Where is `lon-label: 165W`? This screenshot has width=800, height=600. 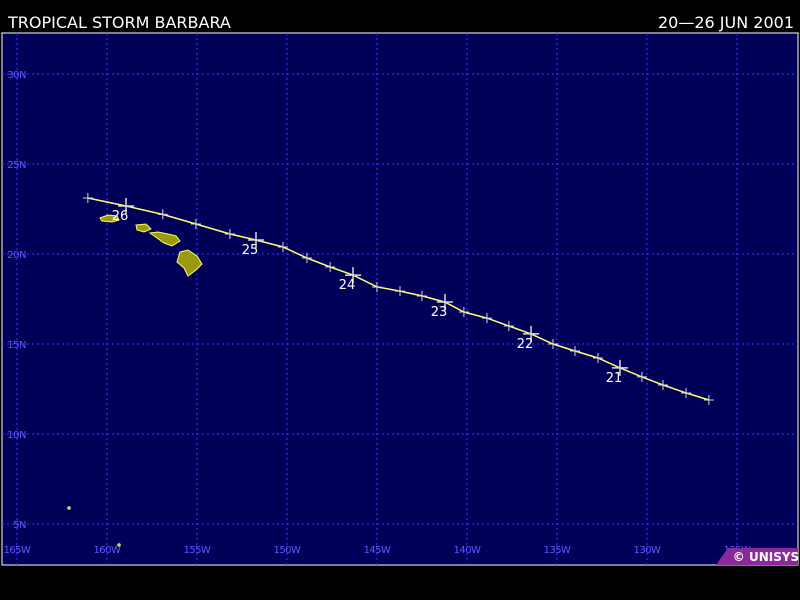 lon-label: 165W is located at coordinates (17, 550).